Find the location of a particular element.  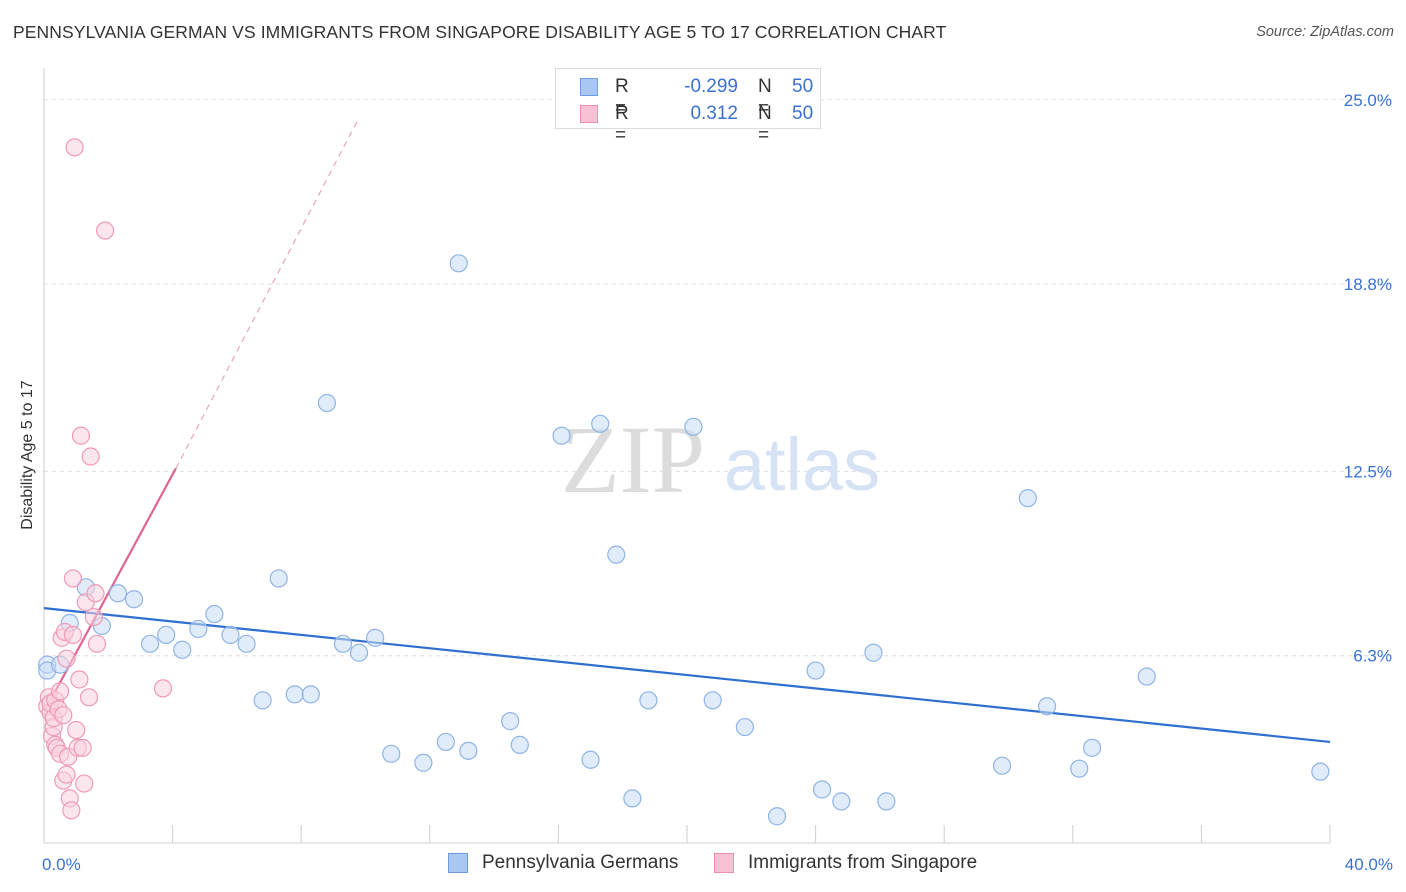

legend-r-value: -0.299 is located at coordinates (711, 86).